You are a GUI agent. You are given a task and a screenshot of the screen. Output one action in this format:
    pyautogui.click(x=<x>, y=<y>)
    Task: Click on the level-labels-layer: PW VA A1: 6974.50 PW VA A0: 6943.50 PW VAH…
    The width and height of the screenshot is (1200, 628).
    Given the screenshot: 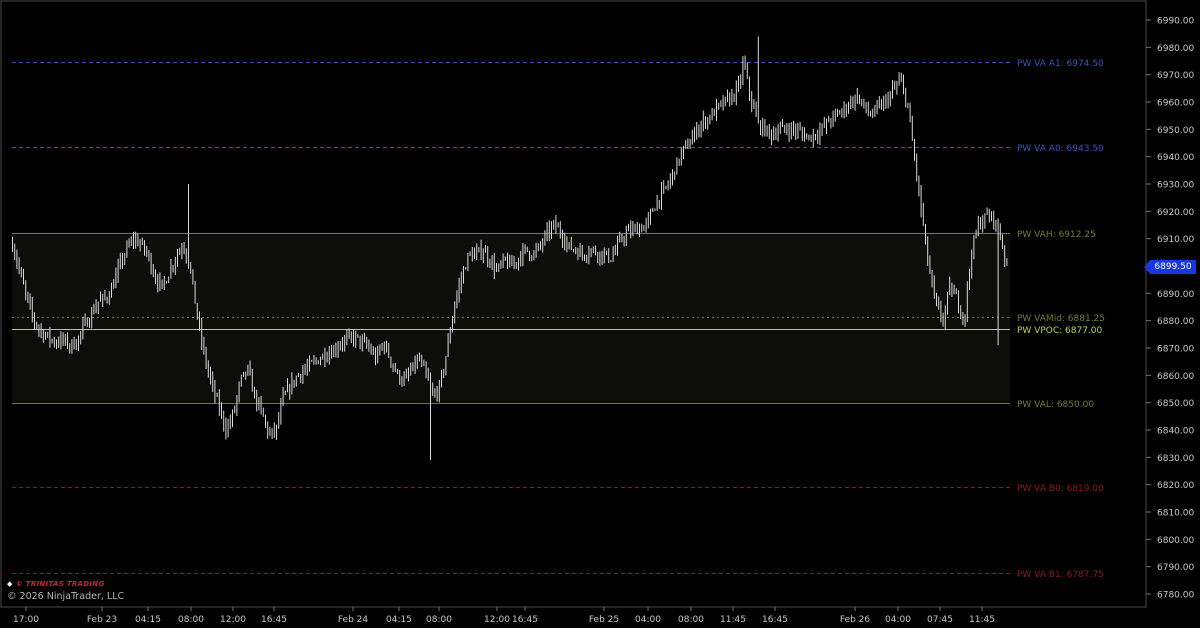 What is the action you would take?
    pyautogui.click(x=1061, y=319)
    